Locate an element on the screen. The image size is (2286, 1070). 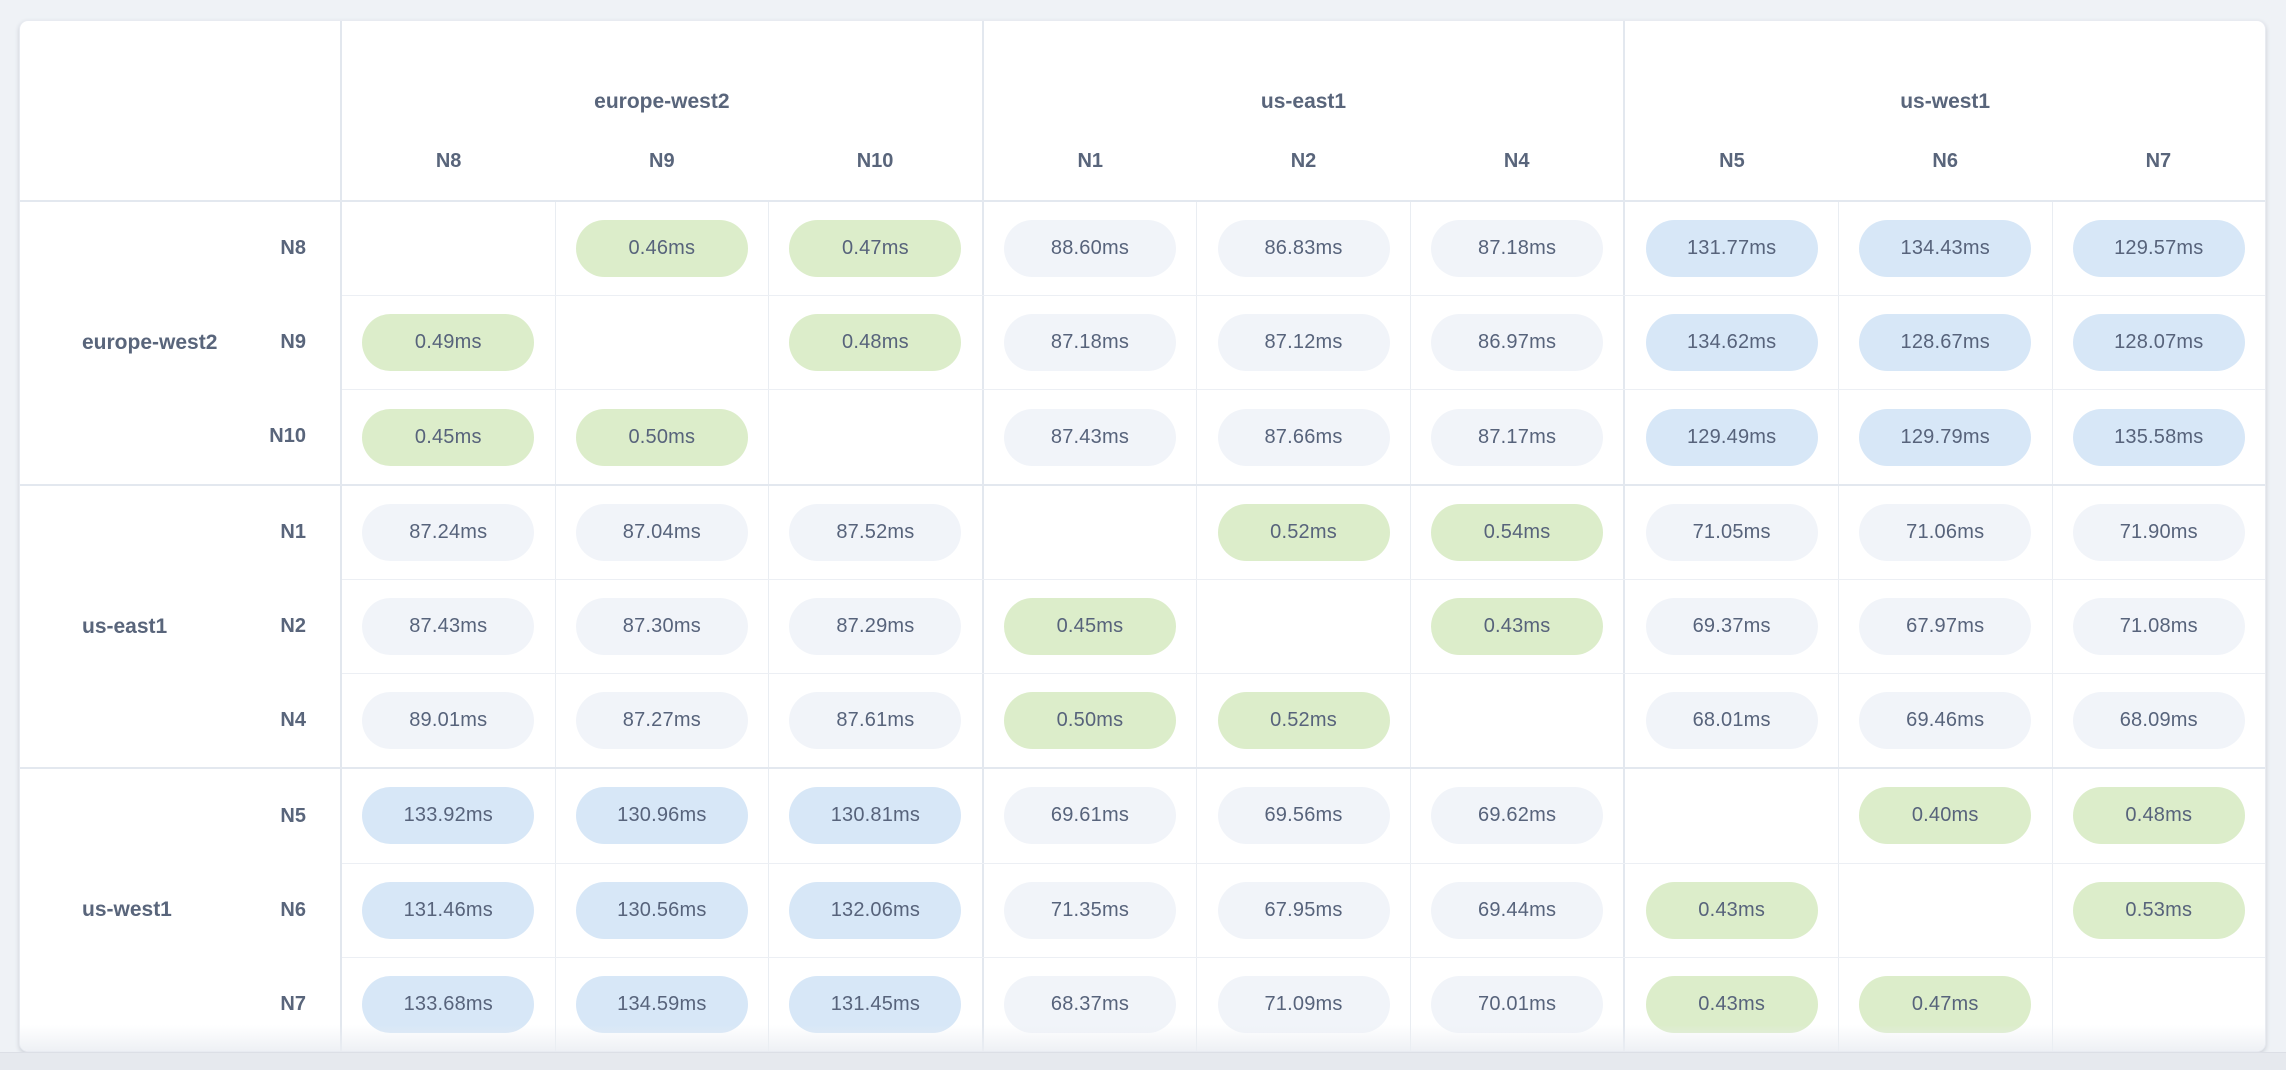
latency-pill: 88.60ms is located at coordinates (1089, 249).